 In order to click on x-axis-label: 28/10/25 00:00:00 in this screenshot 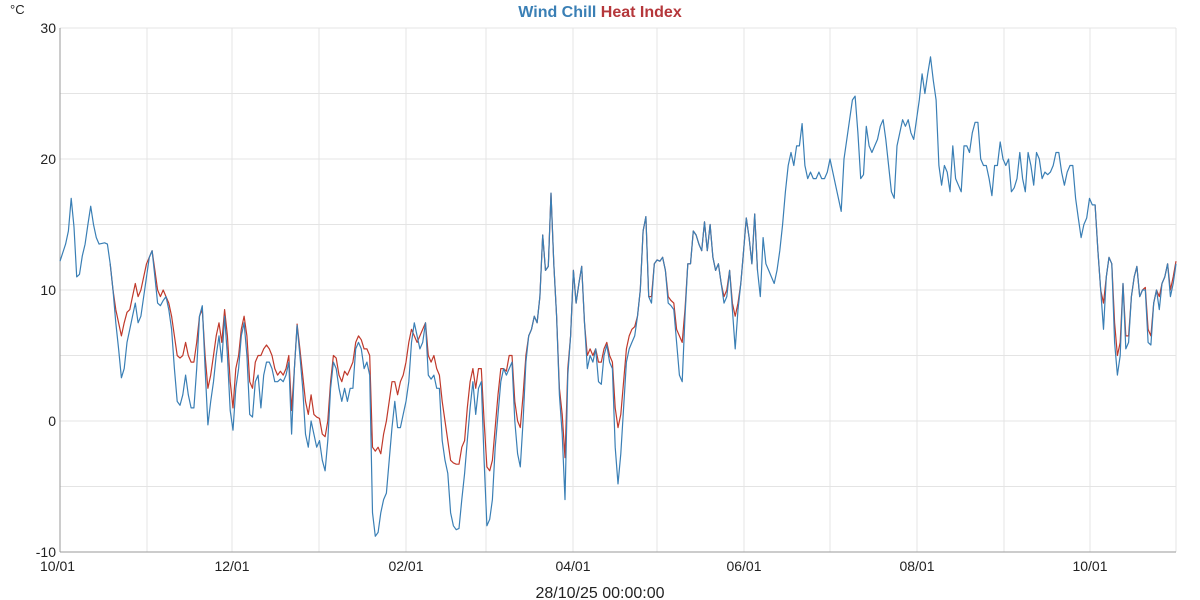, I will do `click(599, 592)`.